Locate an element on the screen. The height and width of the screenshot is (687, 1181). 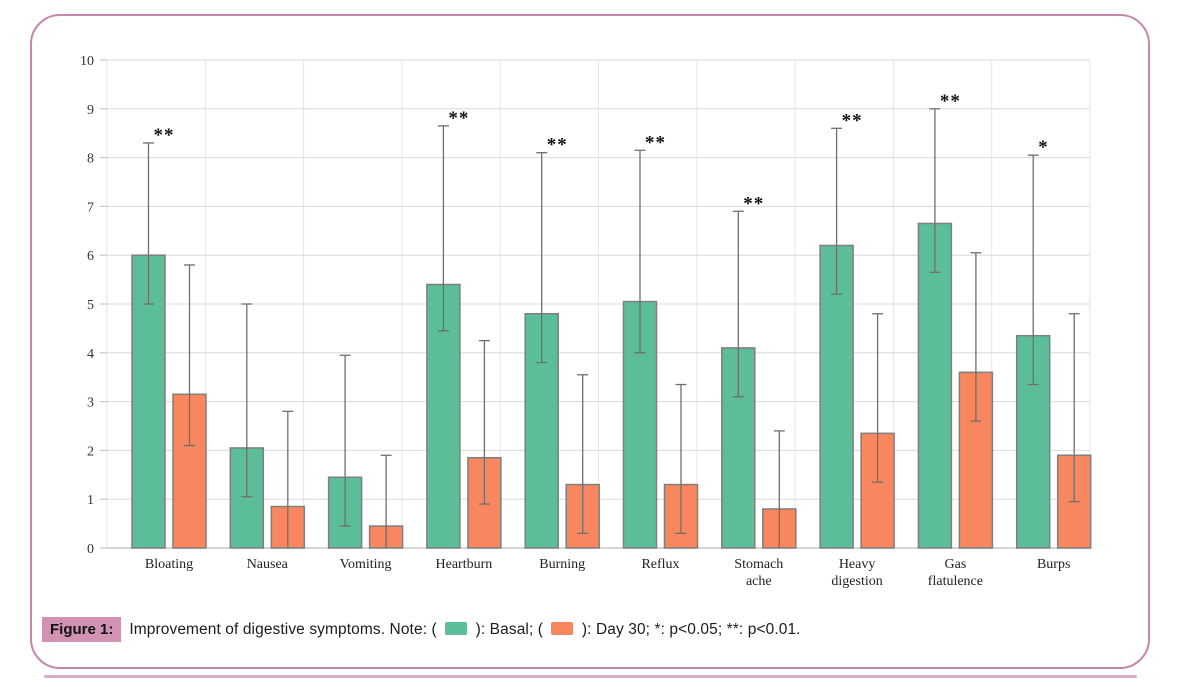
category-label: Burps is located at coordinates (1053, 564).